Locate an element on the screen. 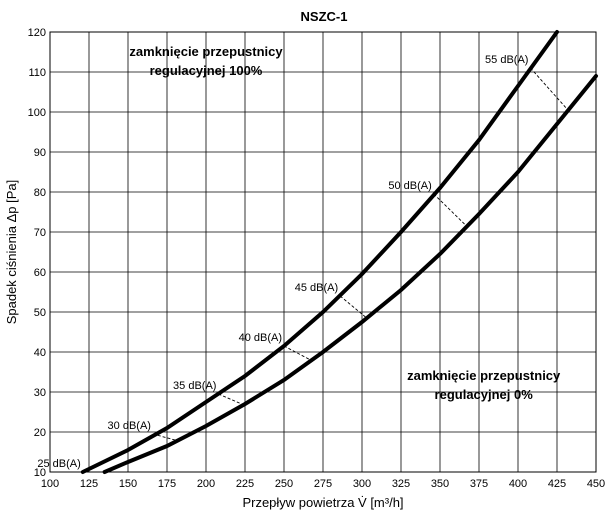 Image resolution: width=608 pixels, height=516 pixels. sound-level-label: 50 dB(A) is located at coordinates (409, 186).